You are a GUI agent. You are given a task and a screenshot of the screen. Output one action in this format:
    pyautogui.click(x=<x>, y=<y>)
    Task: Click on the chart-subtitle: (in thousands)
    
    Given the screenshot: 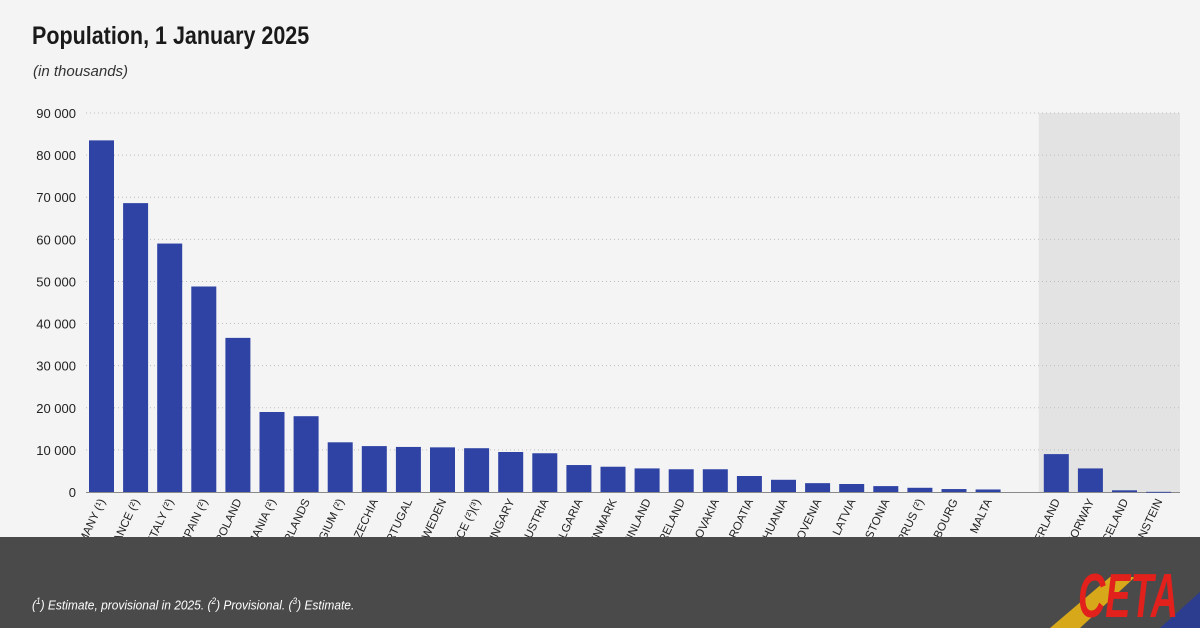 What is the action you would take?
    pyautogui.click(x=81, y=71)
    